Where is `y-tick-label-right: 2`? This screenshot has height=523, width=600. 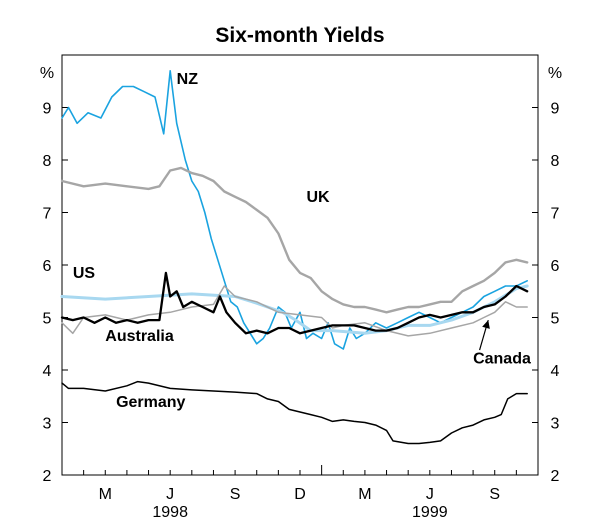
y-tick-label-right: 2 is located at coordinates (555, 476).